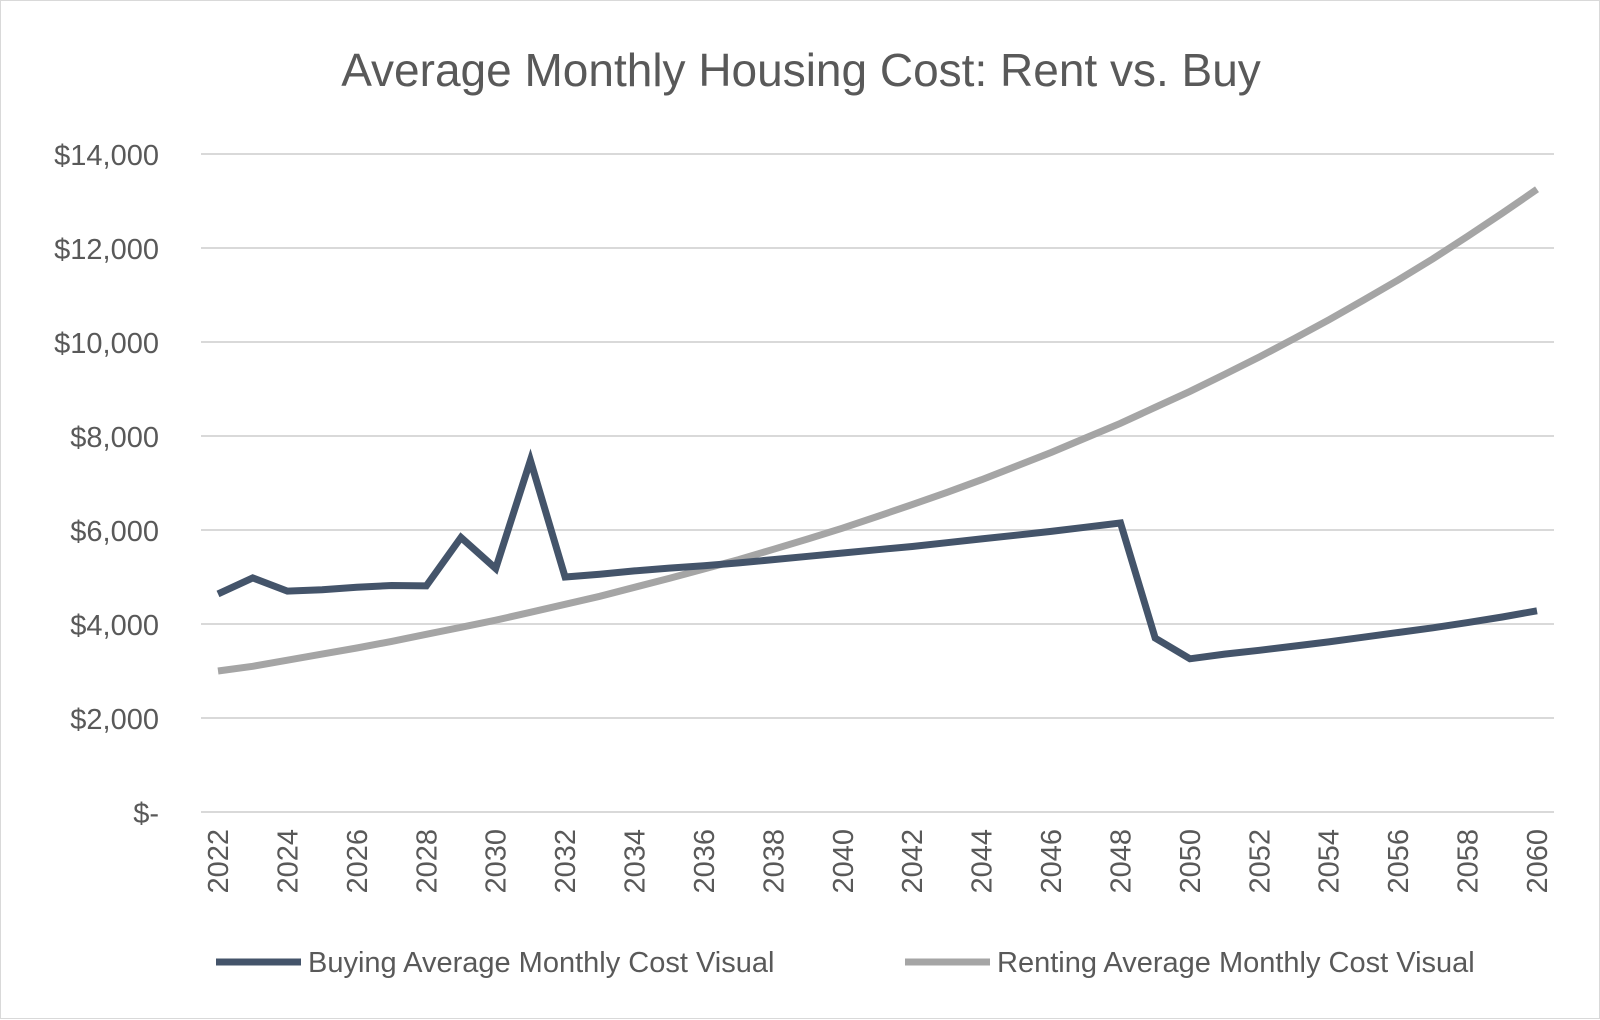 This screenshot has height=1020, width=1600. Describe the element at coordinates (1469, 861) in the screenshot. I see `x-tick-label: 2058` at that location.